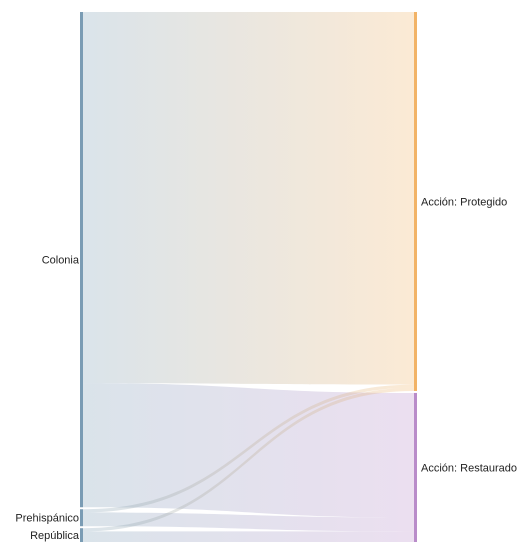 This screenshot has height=549, width=527. I want to click on label-accion-restaurado: Acción: Restaurado, so click(469, 468).